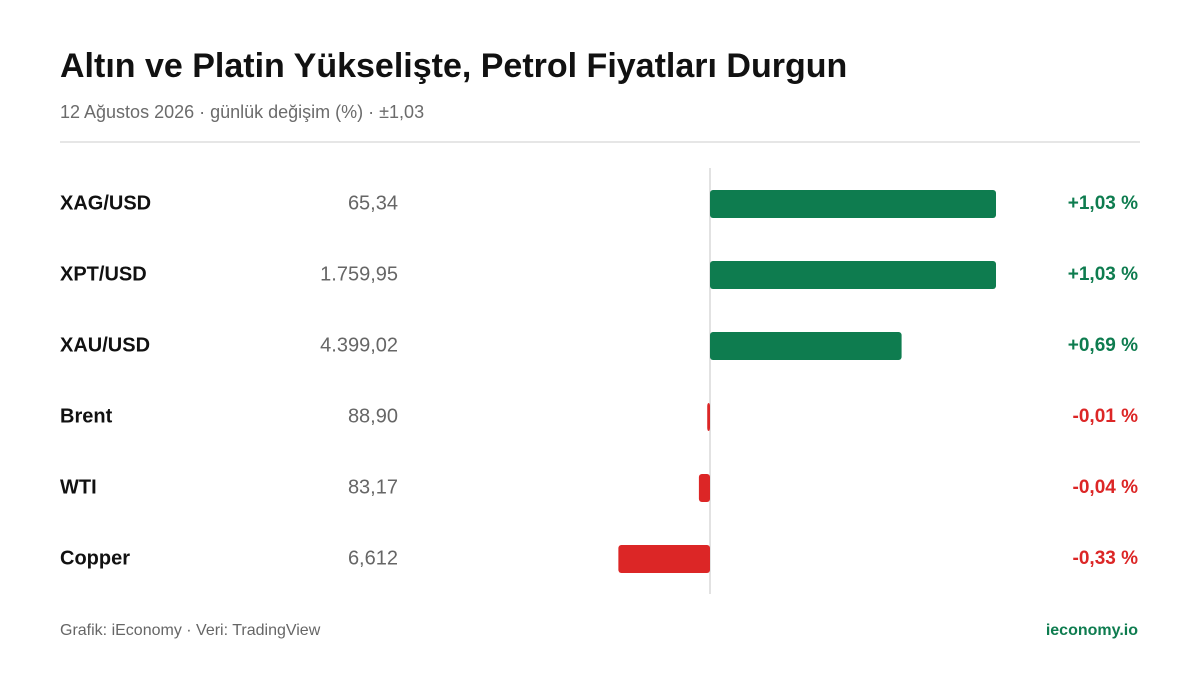  What do you see at coordinates (373, 487) in the screenshot?
I see `price-label: 83,17` at bounding box center [373, 487].